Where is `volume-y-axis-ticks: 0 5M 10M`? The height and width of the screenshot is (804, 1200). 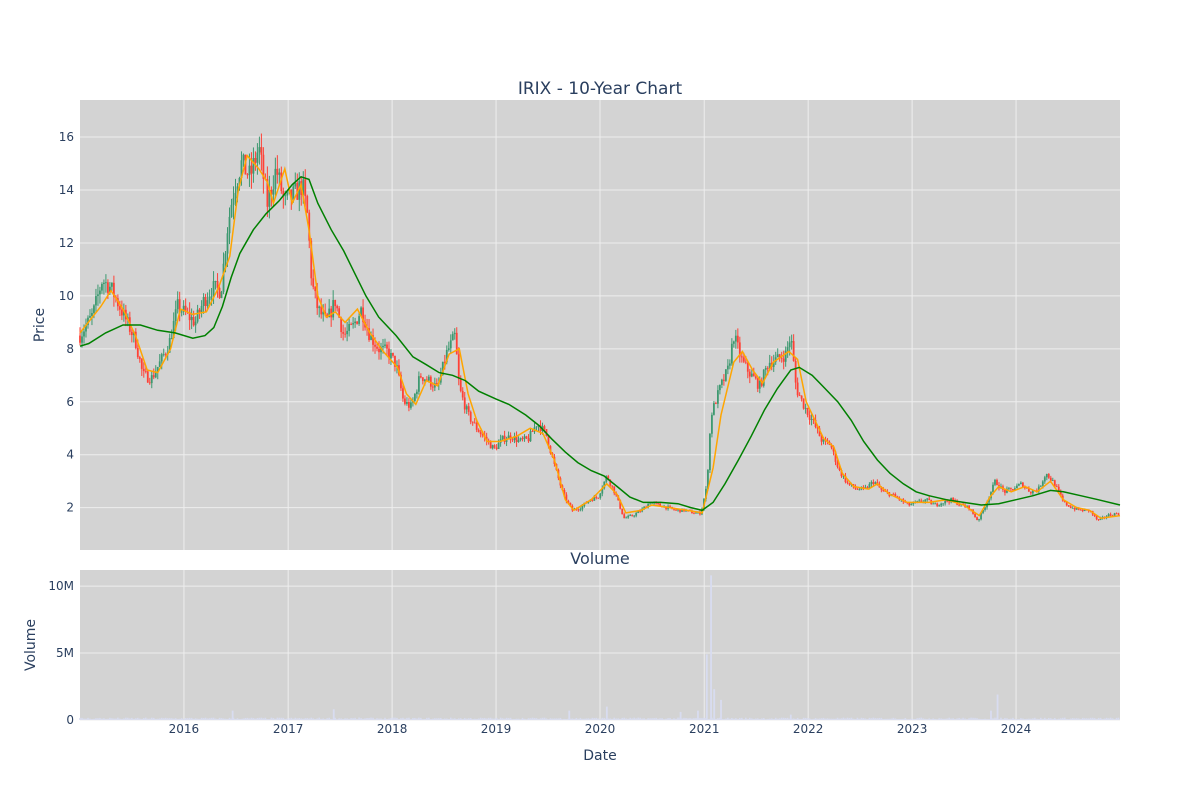 volume-y-axis-ticks: 0 5M 10M is located at coordinates (61, 653).